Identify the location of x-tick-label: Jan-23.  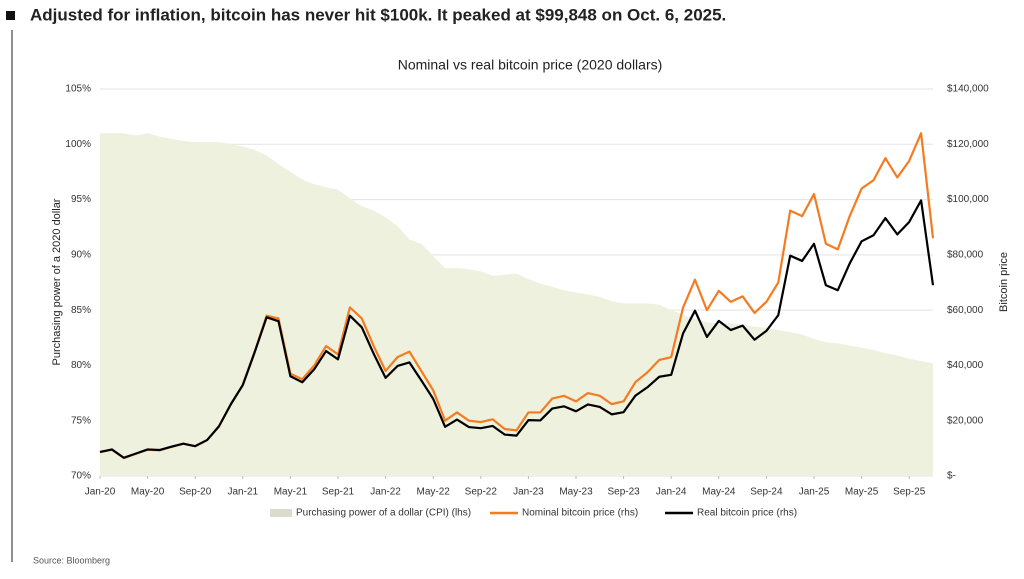
(528, 492).